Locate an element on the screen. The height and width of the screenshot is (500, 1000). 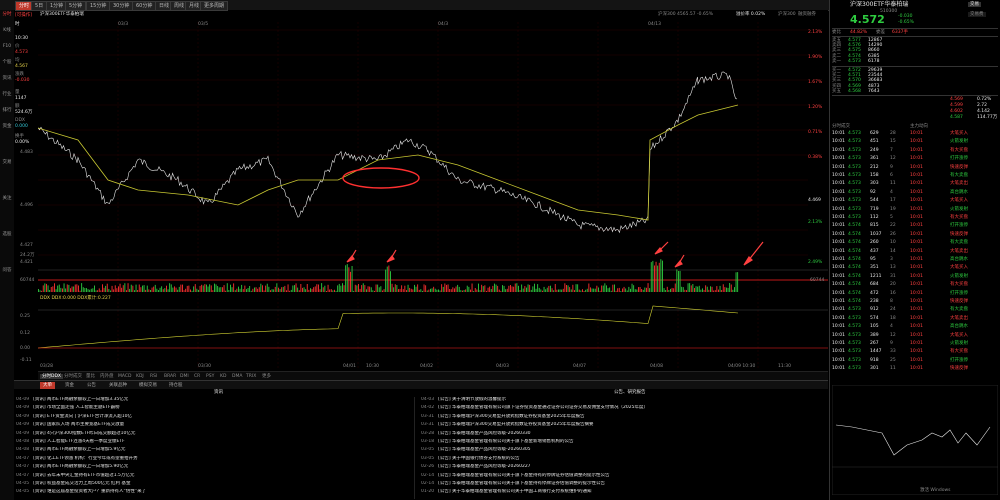
trade-v: 544 is located at coordinates (874, 201).